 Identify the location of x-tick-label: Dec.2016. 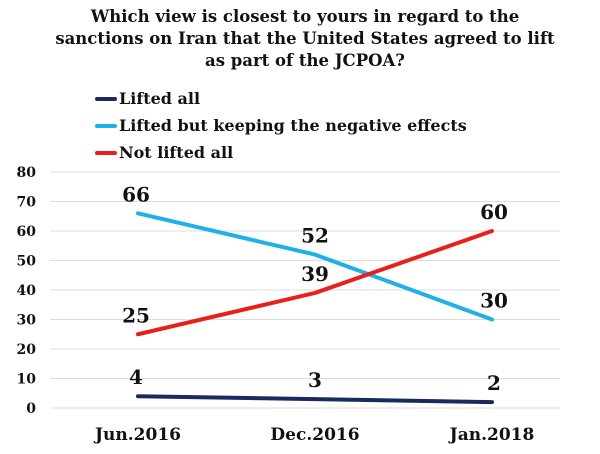
(314, 435).